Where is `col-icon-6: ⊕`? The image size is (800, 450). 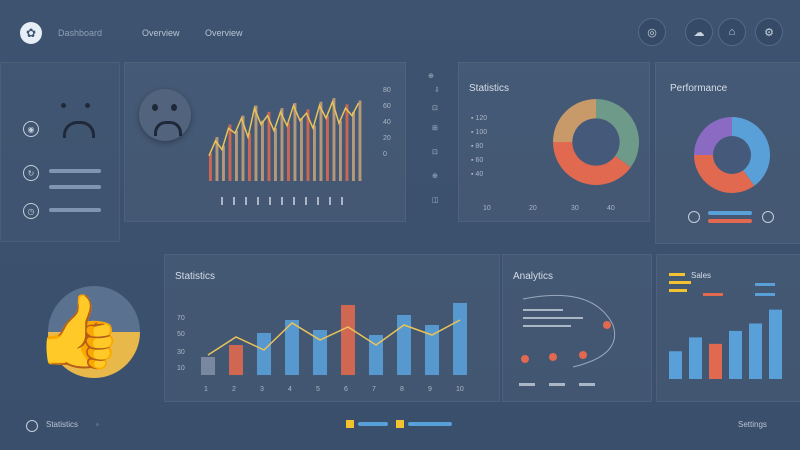 col-icon-6: ⊕ is located at coordinates (435, 176).